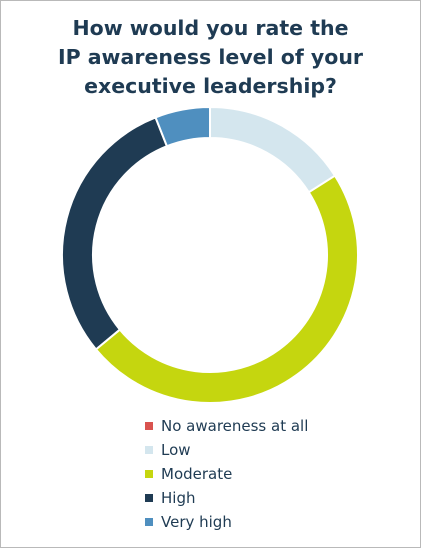 The image size is (421, 548). I want to click on chart-title-line-2: IP awareness level of your, so click(210, 57).